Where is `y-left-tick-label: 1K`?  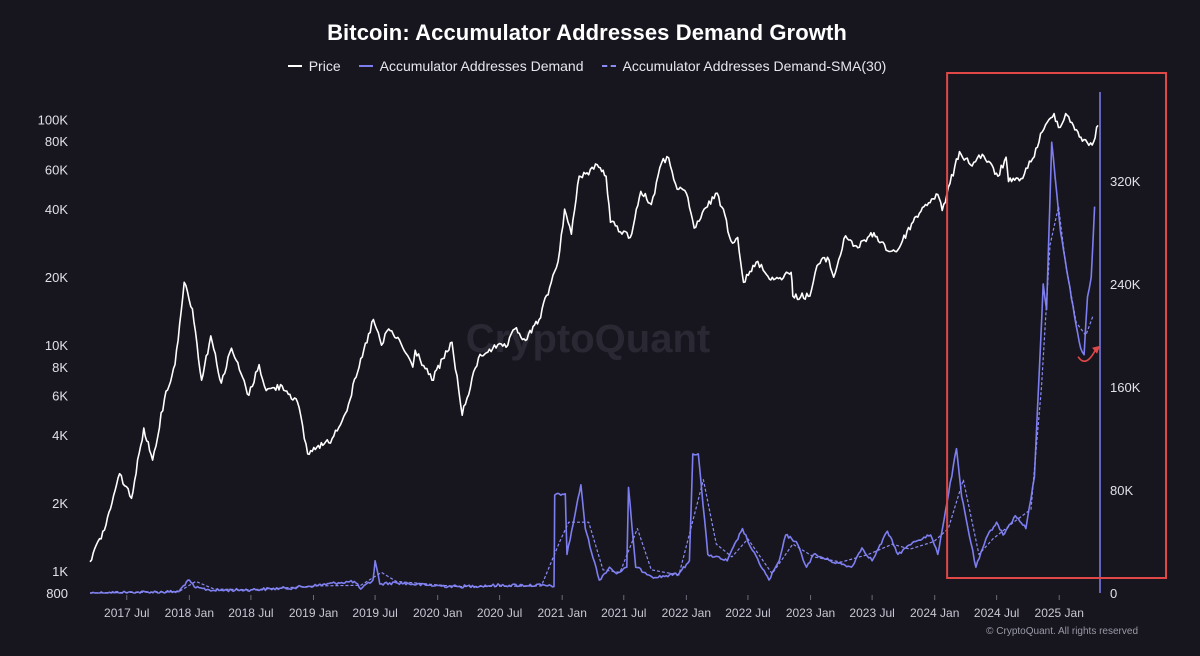
y-left-tick-label: 1K is located at coordinates (60, 571).